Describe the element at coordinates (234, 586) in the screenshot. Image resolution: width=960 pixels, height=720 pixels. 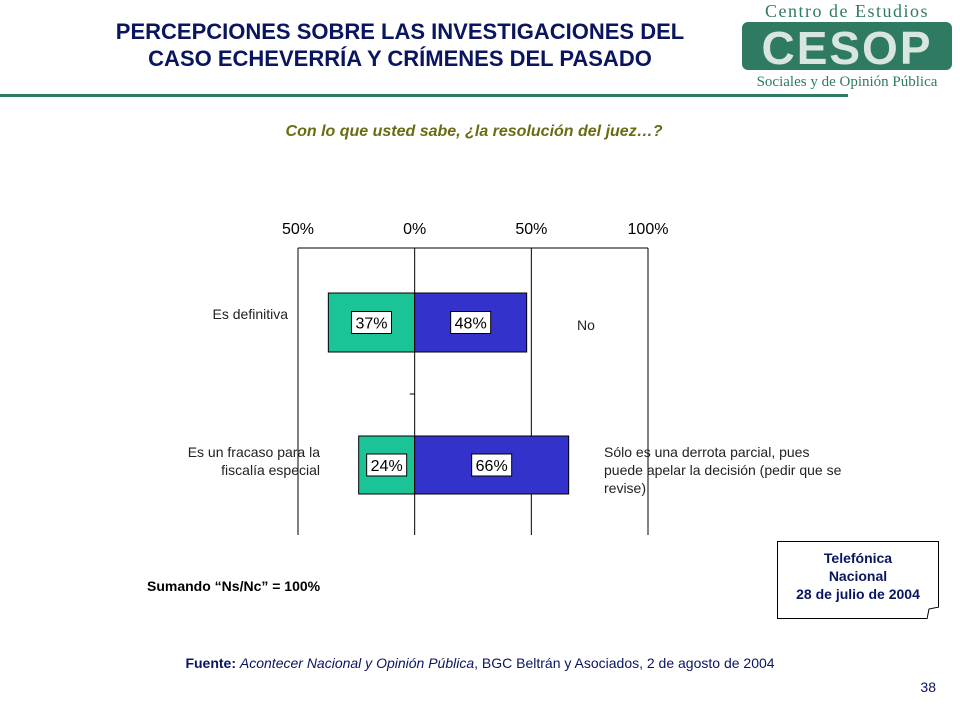
I see `summing-note: Sumando “Ns/Nc” = 100%` at that location.